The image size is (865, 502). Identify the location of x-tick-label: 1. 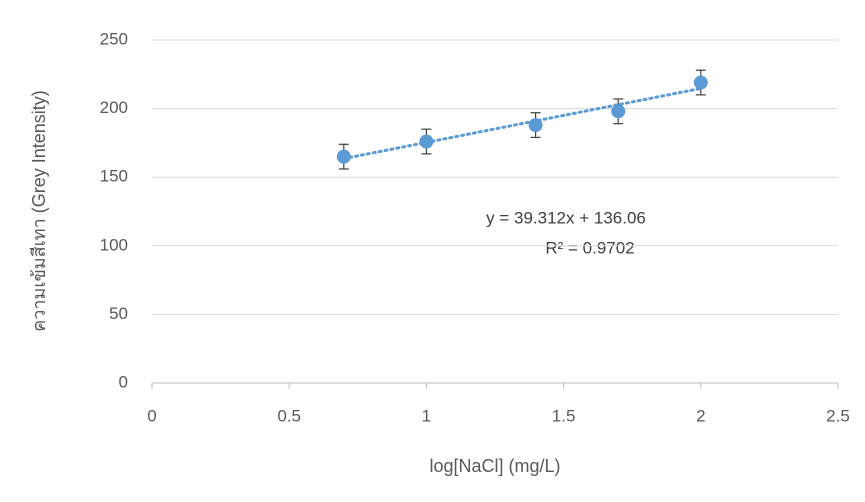
(426, 415).